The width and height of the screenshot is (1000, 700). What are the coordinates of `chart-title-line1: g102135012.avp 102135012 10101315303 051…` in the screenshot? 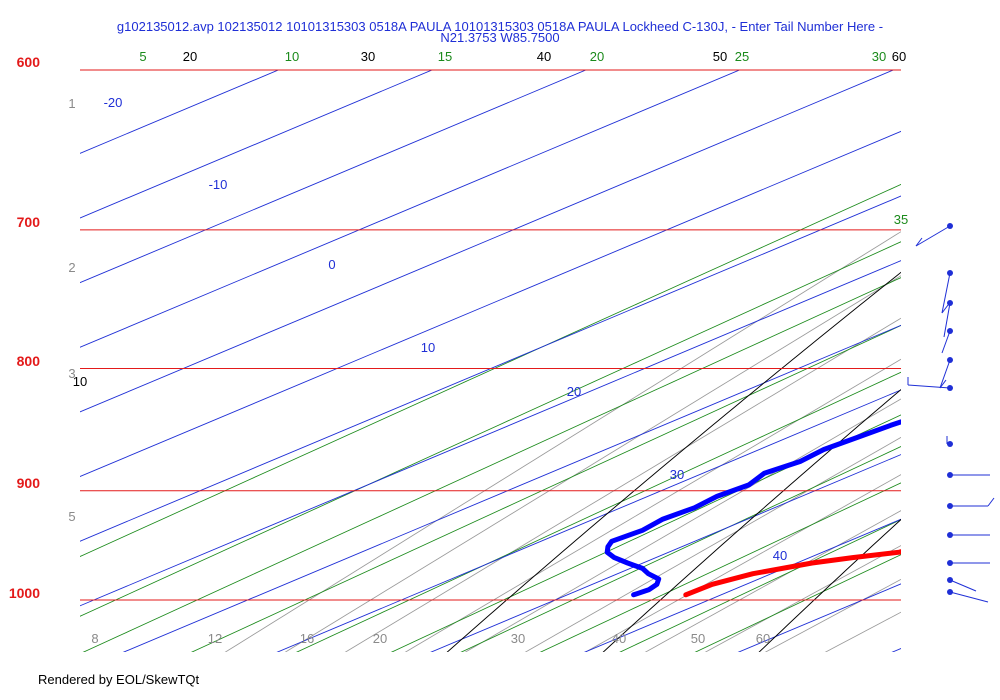 It's located at (500, 26).